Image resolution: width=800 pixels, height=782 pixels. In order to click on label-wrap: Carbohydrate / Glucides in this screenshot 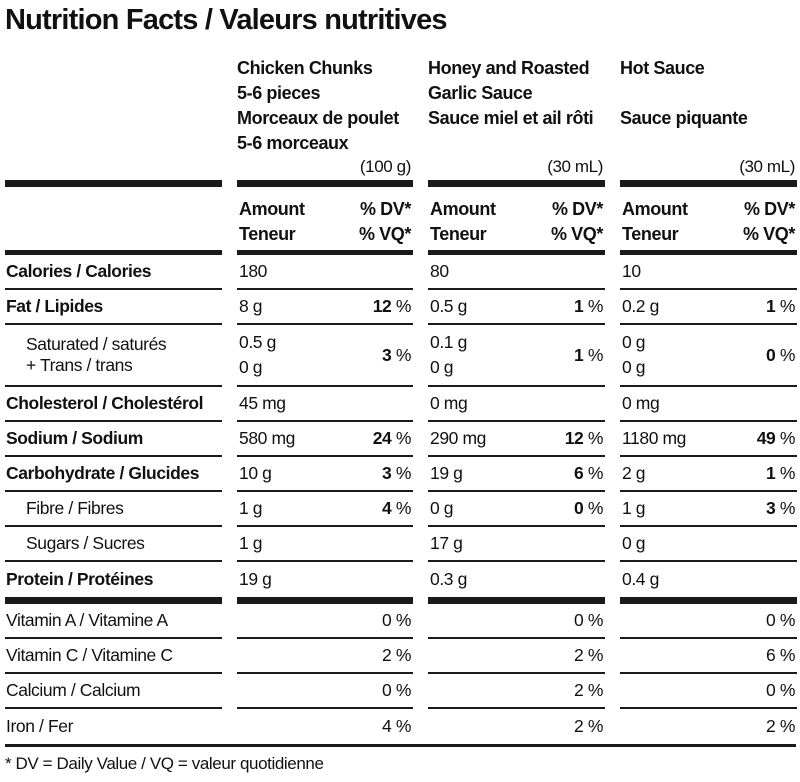, I will do `click(102, 473)`.